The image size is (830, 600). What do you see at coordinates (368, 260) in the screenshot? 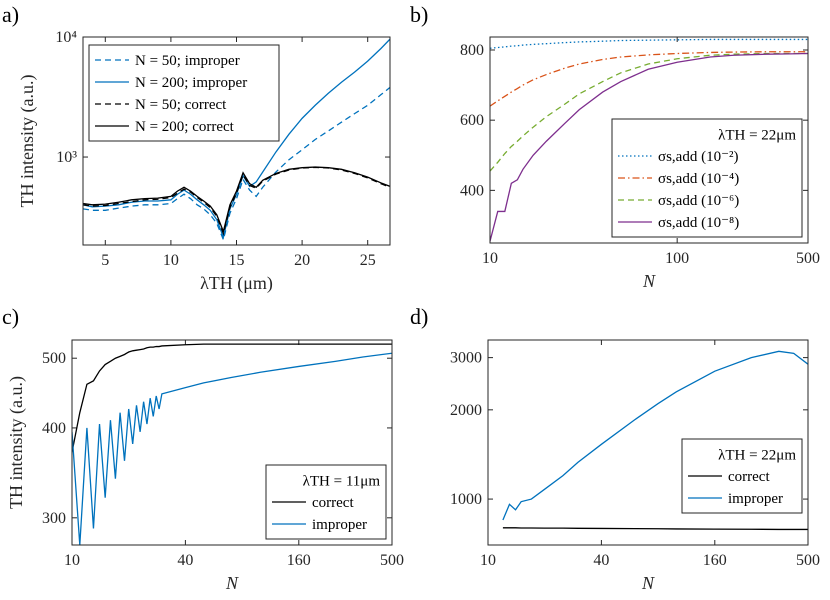
I see `x-tick-label: 25` at bounding box center [368, 260].